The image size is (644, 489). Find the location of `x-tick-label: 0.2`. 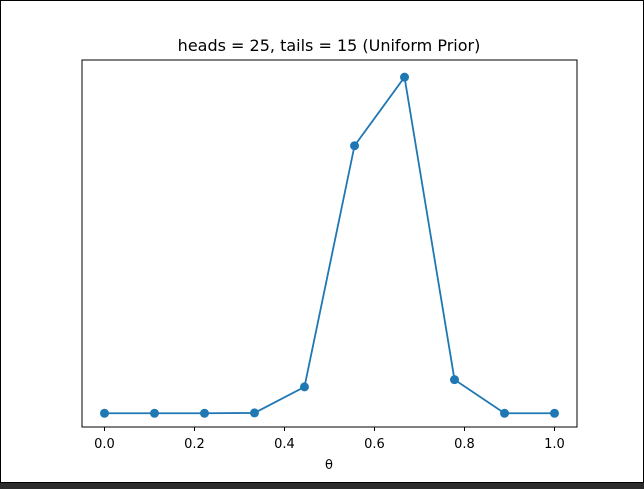

x-tick-label: 0.2 is located at coordinates (194, 444).